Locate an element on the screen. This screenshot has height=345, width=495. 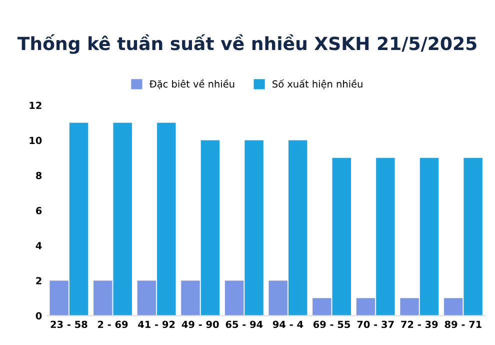
x-tick-label: 70 - 37 is located at coordinates (375, 324).